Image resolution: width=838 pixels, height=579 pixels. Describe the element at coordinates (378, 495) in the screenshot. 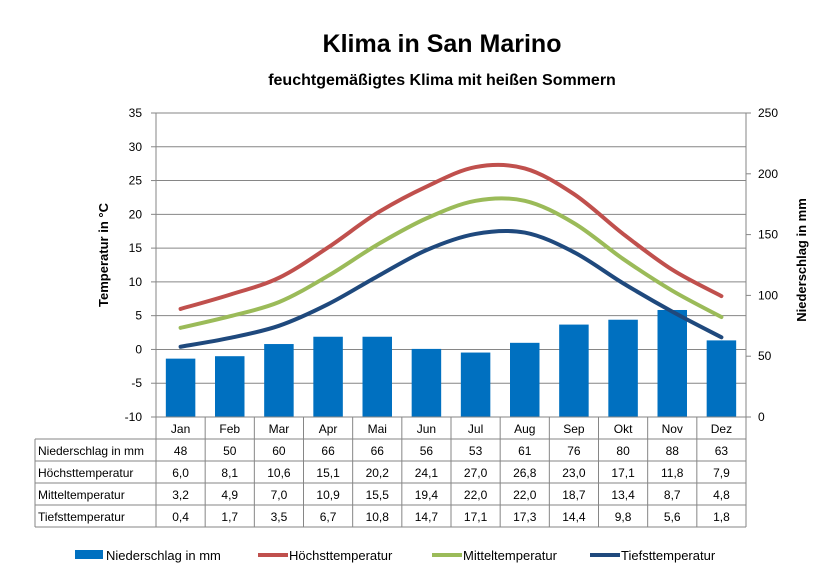

I see `table-cell: 15,5` at that location.